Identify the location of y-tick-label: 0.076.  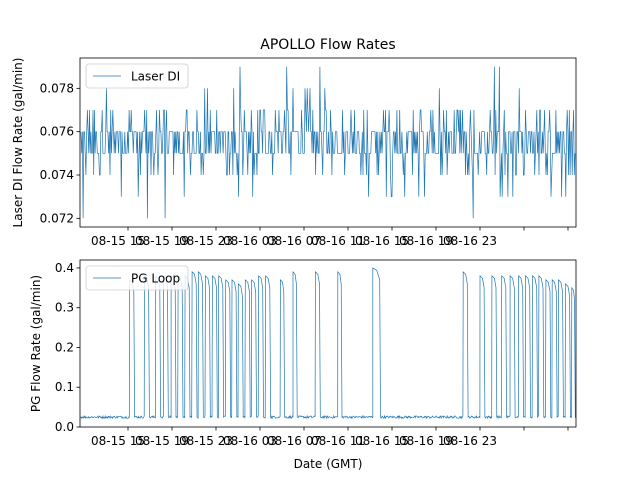
(57, 132).